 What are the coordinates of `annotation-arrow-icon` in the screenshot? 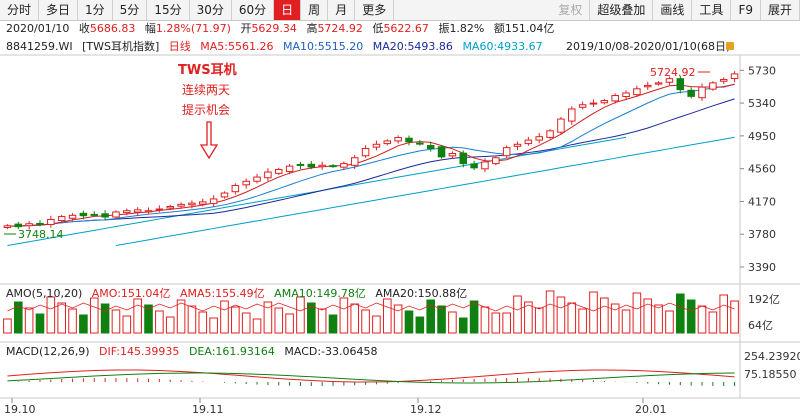 It's located at (209, 140).